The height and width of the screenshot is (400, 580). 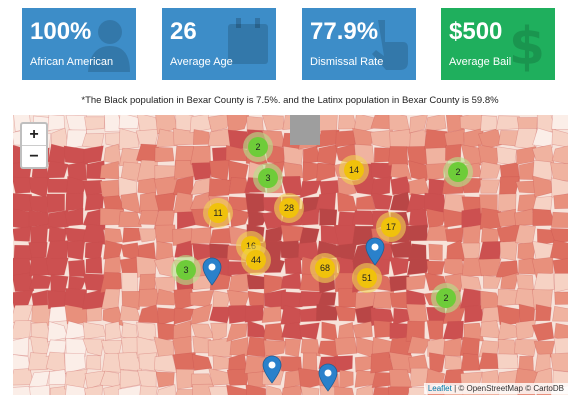 I want to click on cluster: 28, so click(x=289, y=208).